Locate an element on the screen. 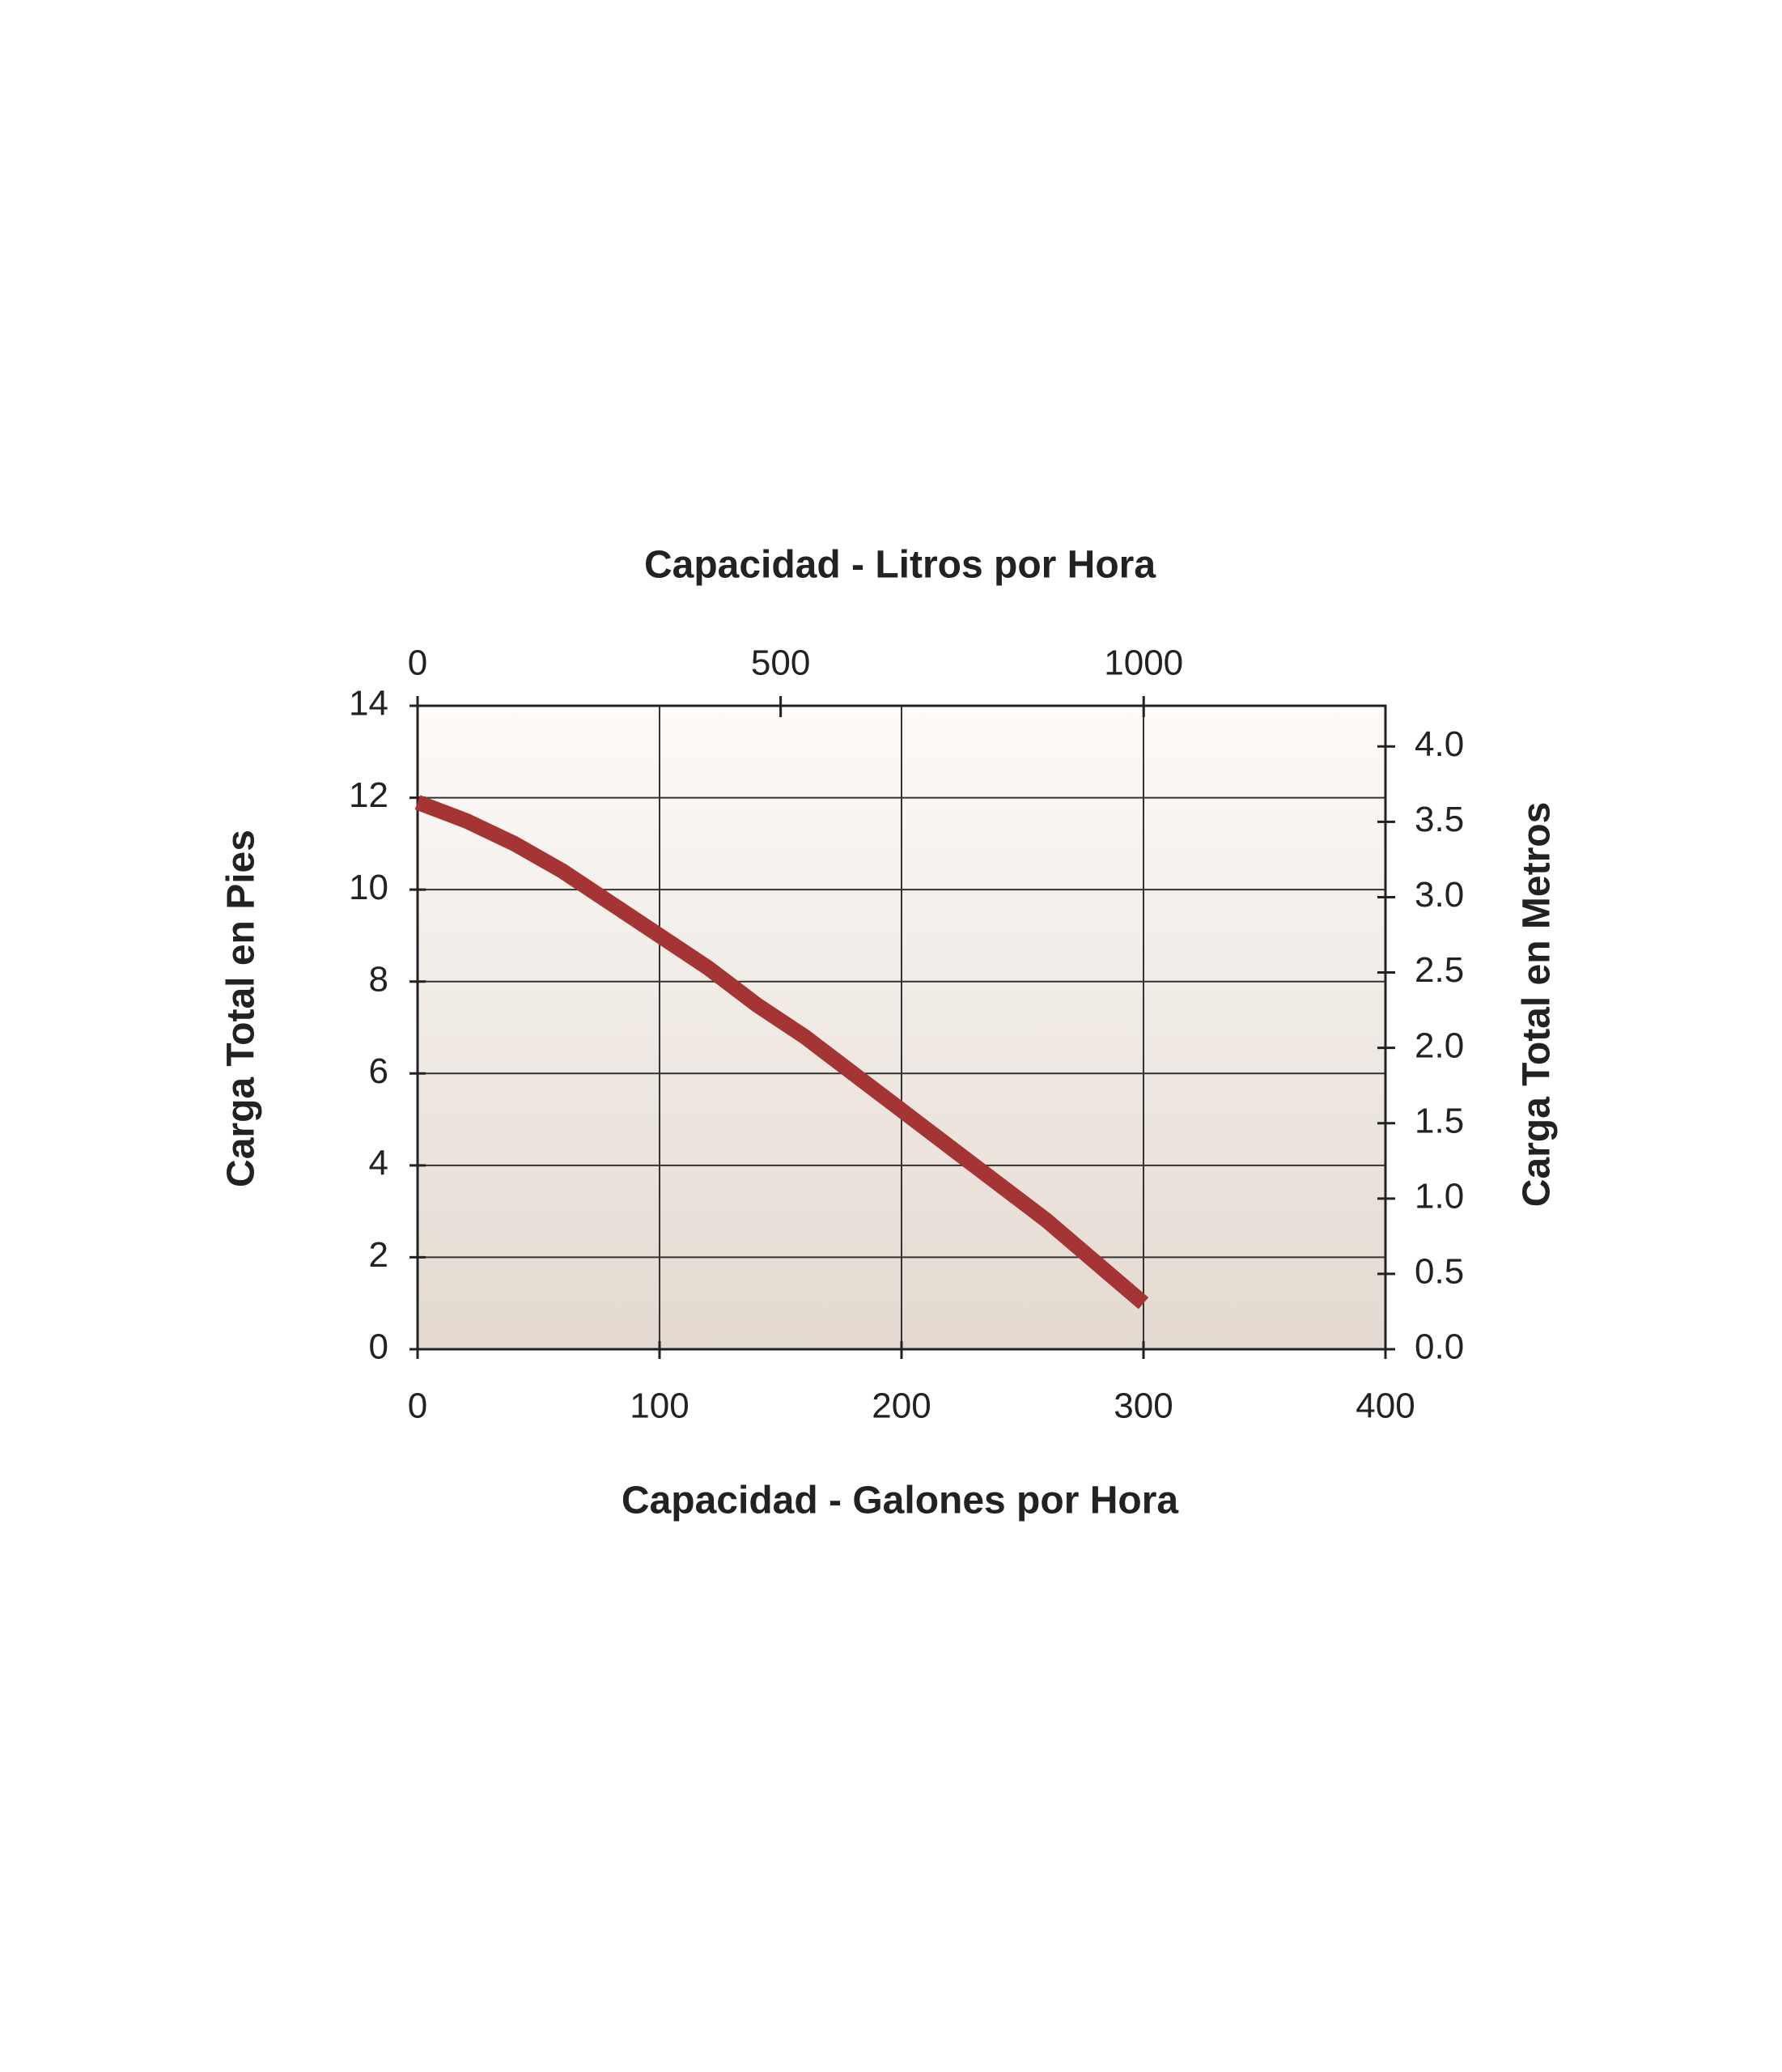  y-tick-label: 12 is located at coordinates (368, 795).